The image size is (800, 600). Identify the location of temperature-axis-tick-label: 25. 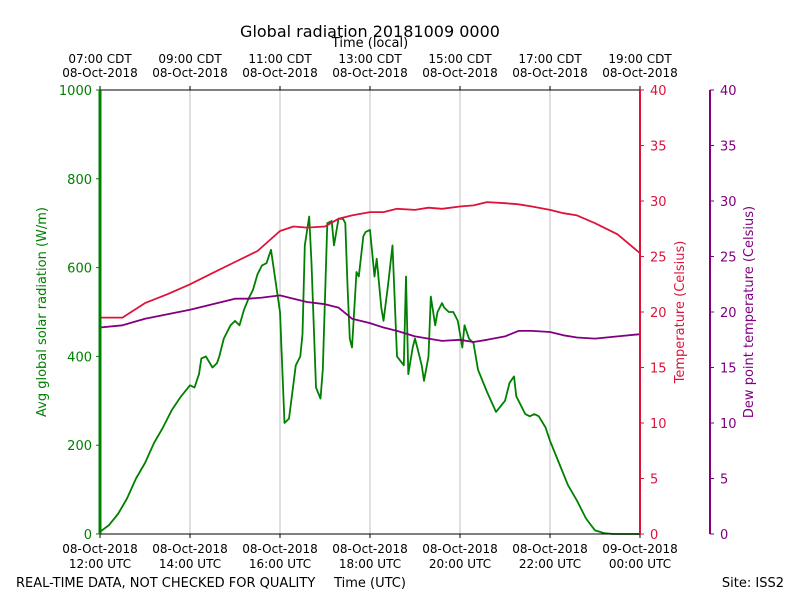
(658, 258).